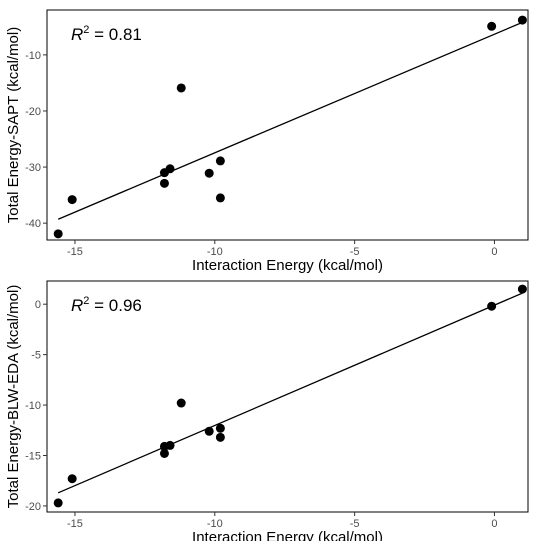 The image size is (536, 546). What do you see at coordinates (115, 305) in the screenshot?
I see `r-value: = 0.96` at bounding box center [115, 305].